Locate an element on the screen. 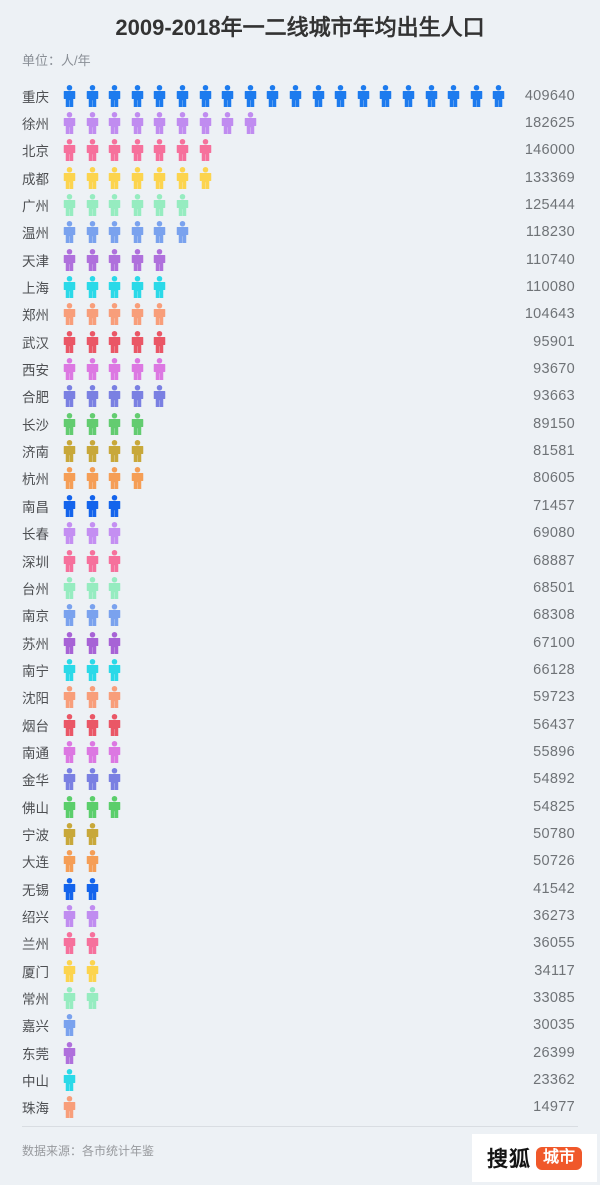 The height and width of the screenshot is (1185, 600). chart-row: 沈阳 59723 is located at coordinates (300, 697).